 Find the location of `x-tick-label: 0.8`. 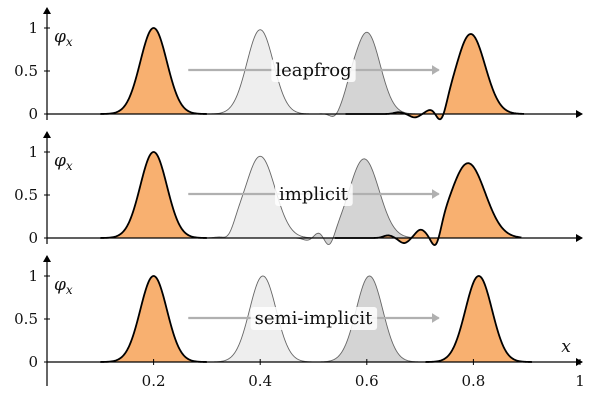

x-tick-label: 0.8 is located at coordinates (473, 381).